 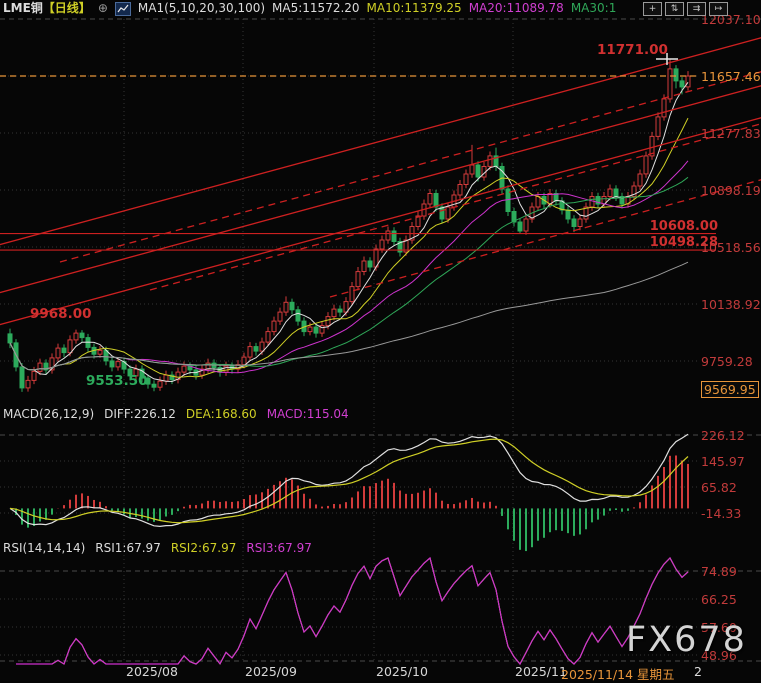 What do you see at coordinates (718, 9) in the screenshot?
I see `go-to-latest-icon: ↦` at bounding box center [718, 9].